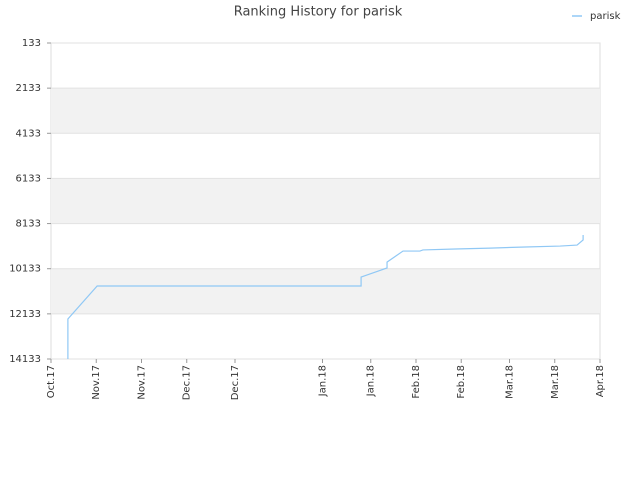  I want to click on y-tick-label: 8133, so click(28, 224).